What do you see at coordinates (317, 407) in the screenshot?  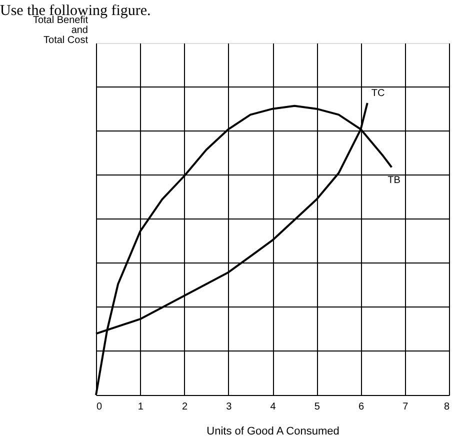 I see `x-tick-label: 5` at bounding box center [317, 407].